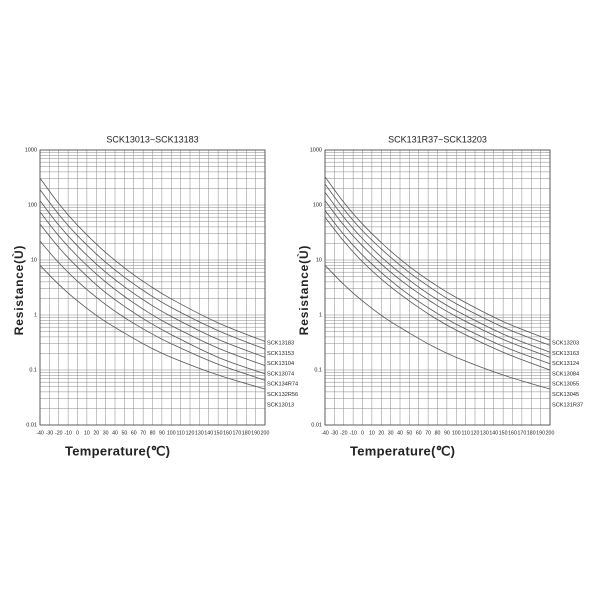 This screenshot has width=600, height=600. I want to click on series-label: SCK13045, so click(565, 395).